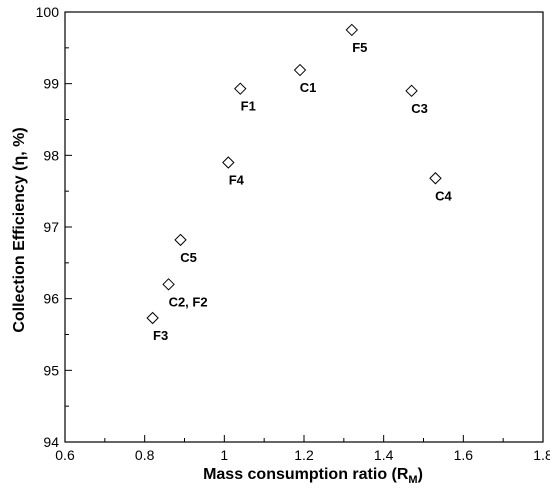 The height and width of the screenshot is (493, 550). Describe the element at coordinates (308, 87) in the screenshot. I see `data-point-label: C1` at that location.